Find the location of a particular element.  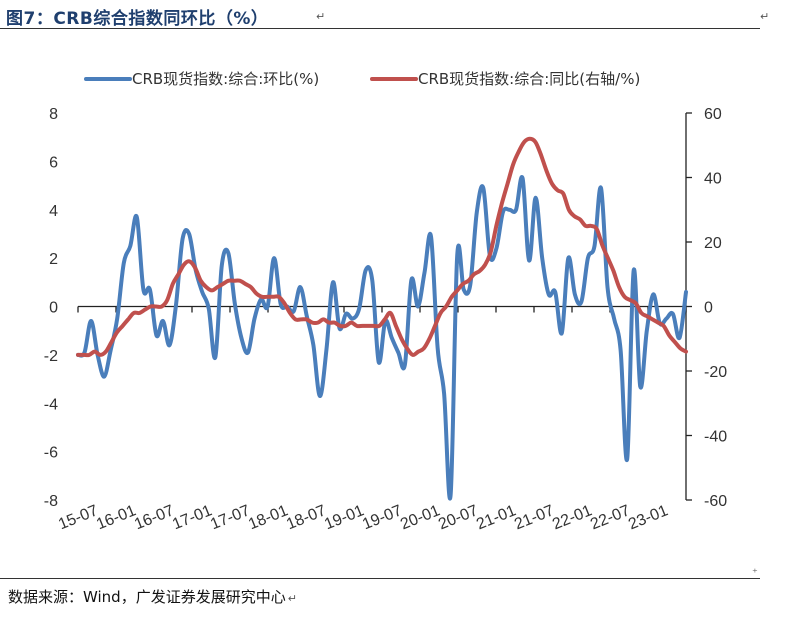

legend: CRB现货指数:综合:环比(%) CRB现货指数:综合:同比(右轴/%) is located at coordinates (362, 79).